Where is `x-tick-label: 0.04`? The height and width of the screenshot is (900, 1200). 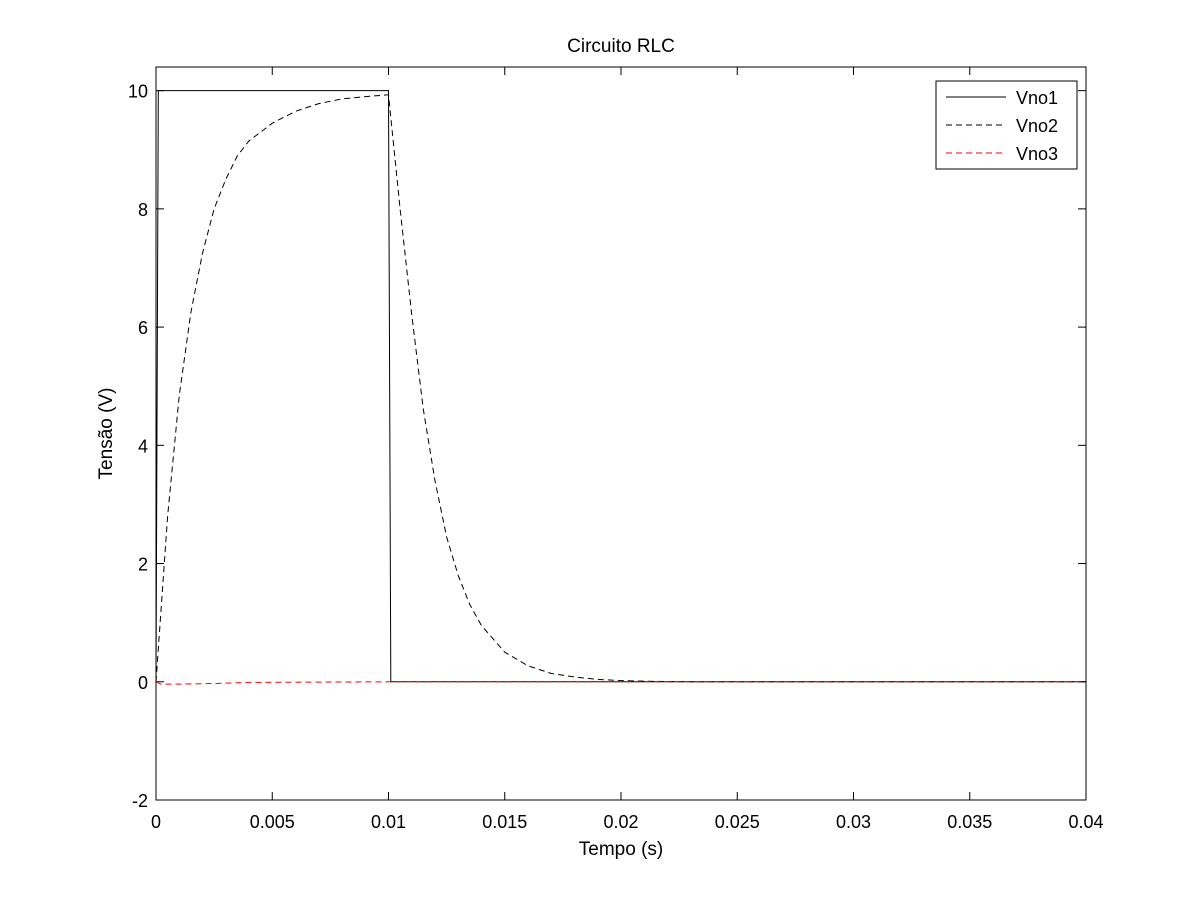 x-tick-label: 0.04 is located at coordinates (1085, 822).